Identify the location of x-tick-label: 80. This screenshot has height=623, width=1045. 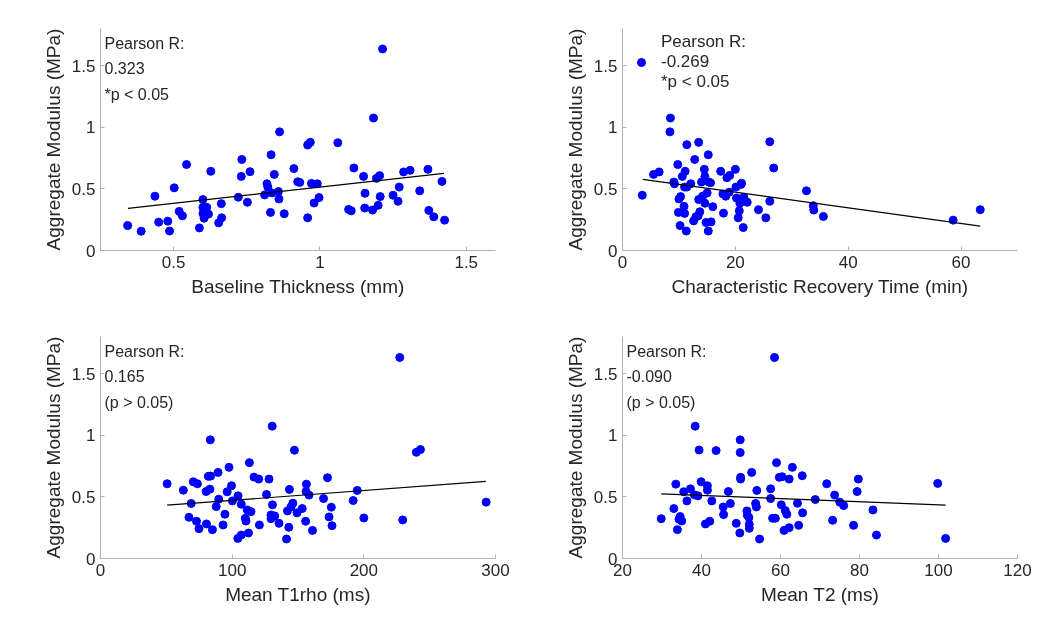
(859, 570).